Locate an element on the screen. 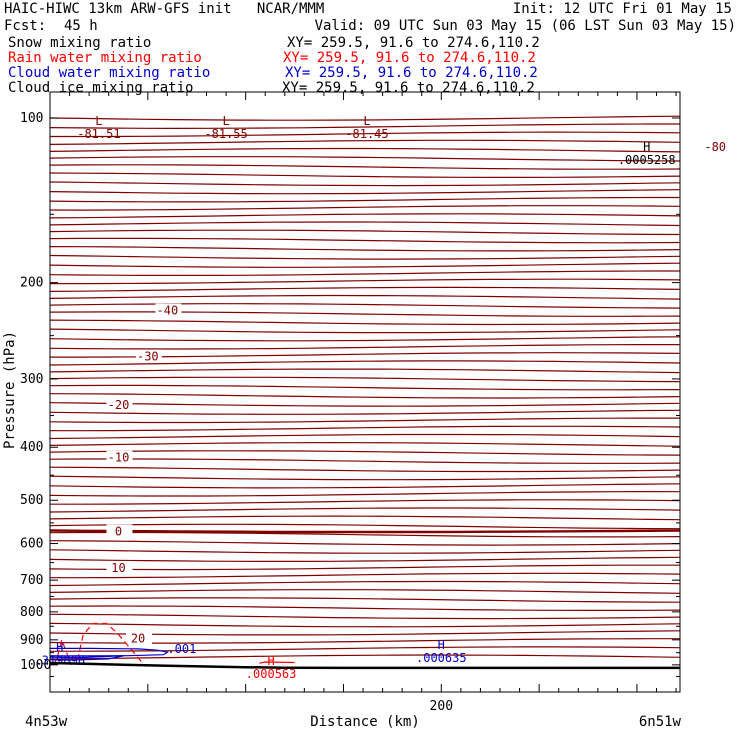  field-snow-name: Snow mixing ratio is located at coordinates (80, 43).